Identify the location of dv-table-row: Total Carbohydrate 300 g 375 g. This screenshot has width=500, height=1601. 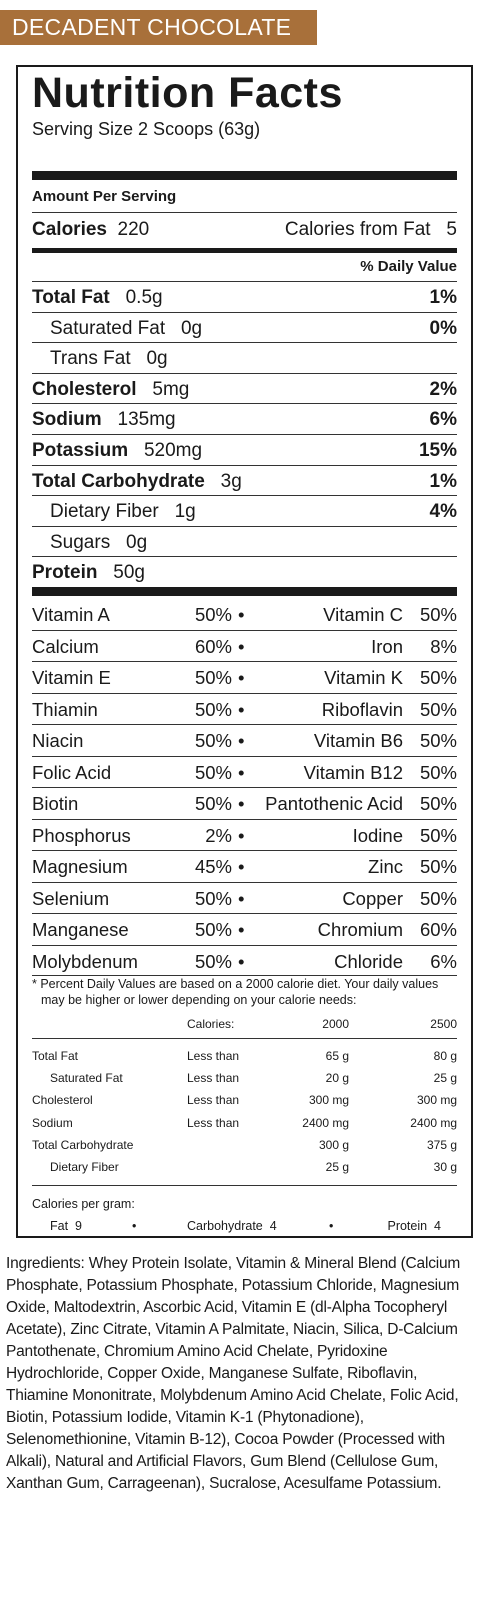
(244, 1145).